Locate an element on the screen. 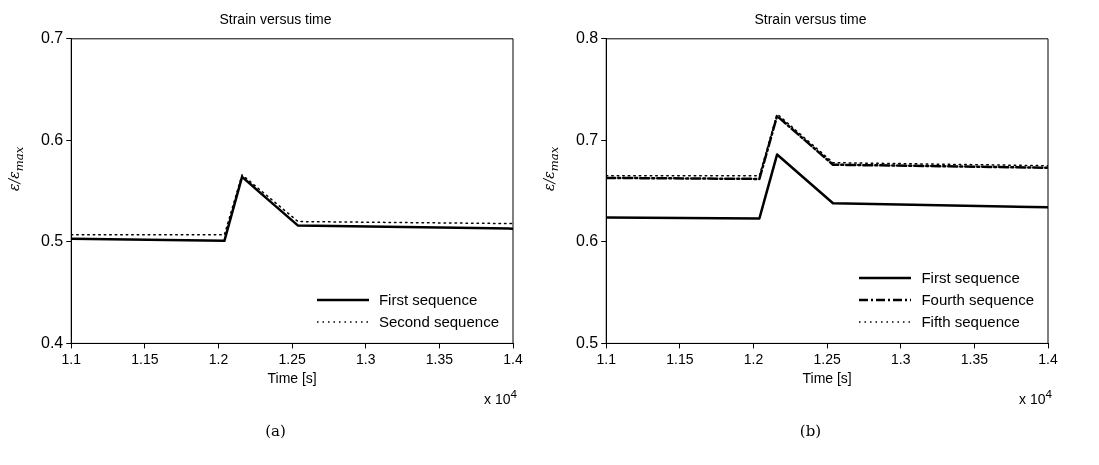 This screenshot has width=1099, height=465. text: (a) is located at coordinates (275, 431).